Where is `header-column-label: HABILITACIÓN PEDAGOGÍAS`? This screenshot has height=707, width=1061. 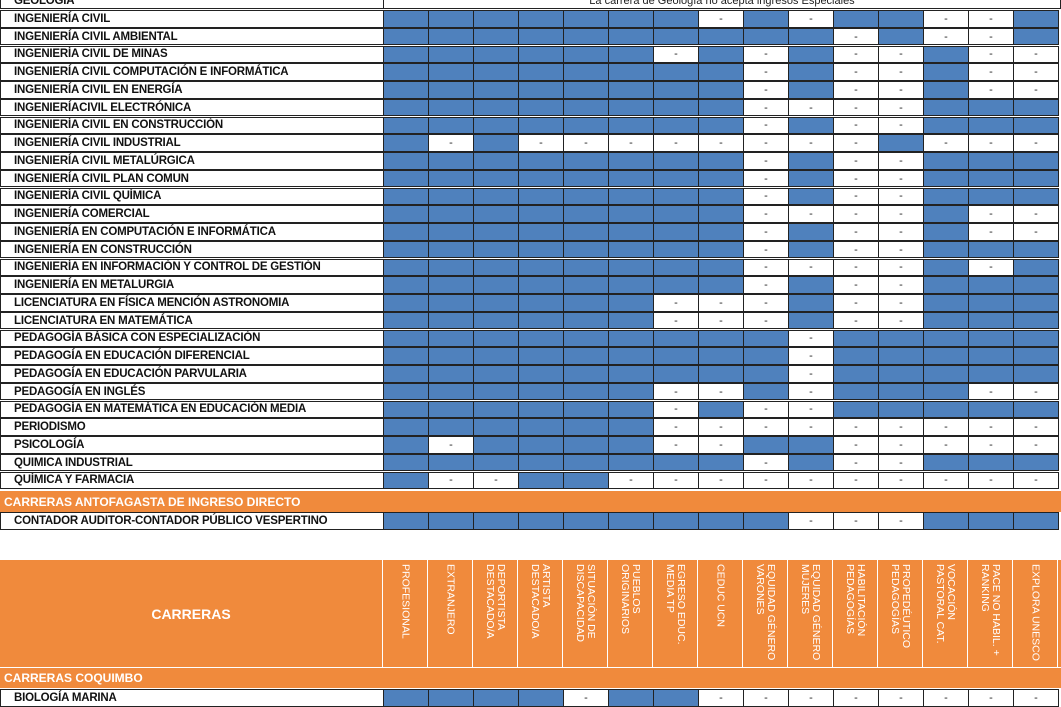
header-column-label: HABILITACIÓN PEDAGOGÍAS is located at coordinates (855, 600).